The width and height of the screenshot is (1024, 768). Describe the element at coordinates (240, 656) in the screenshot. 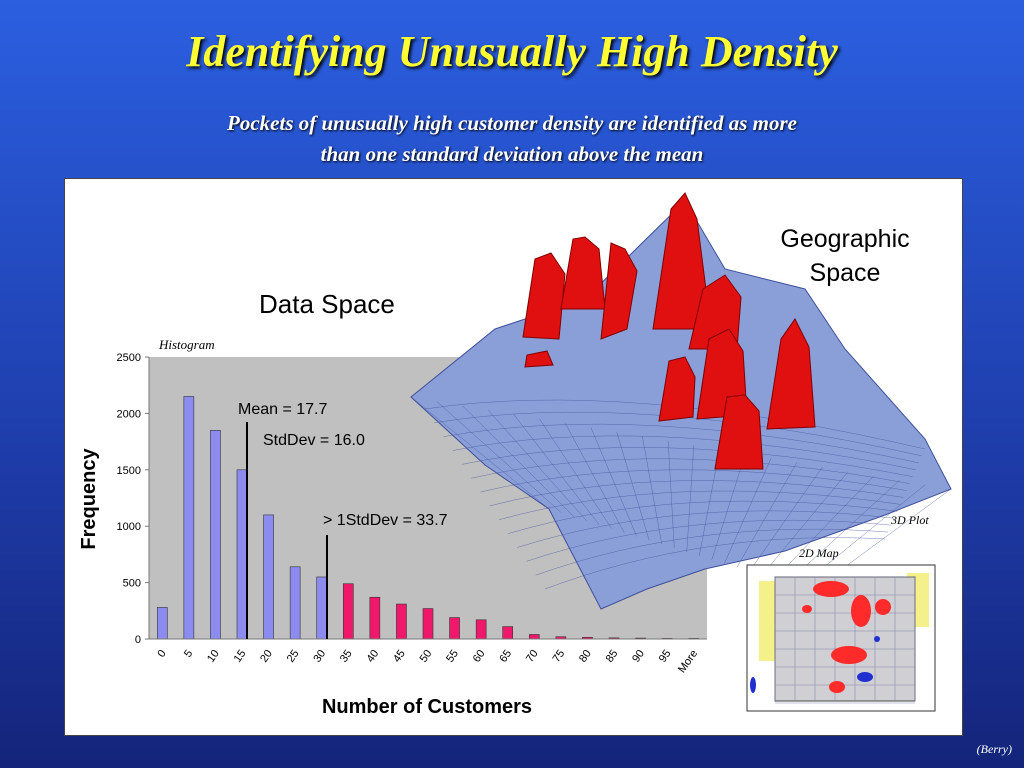

I see `x-tick-label-15: 15` at that location.